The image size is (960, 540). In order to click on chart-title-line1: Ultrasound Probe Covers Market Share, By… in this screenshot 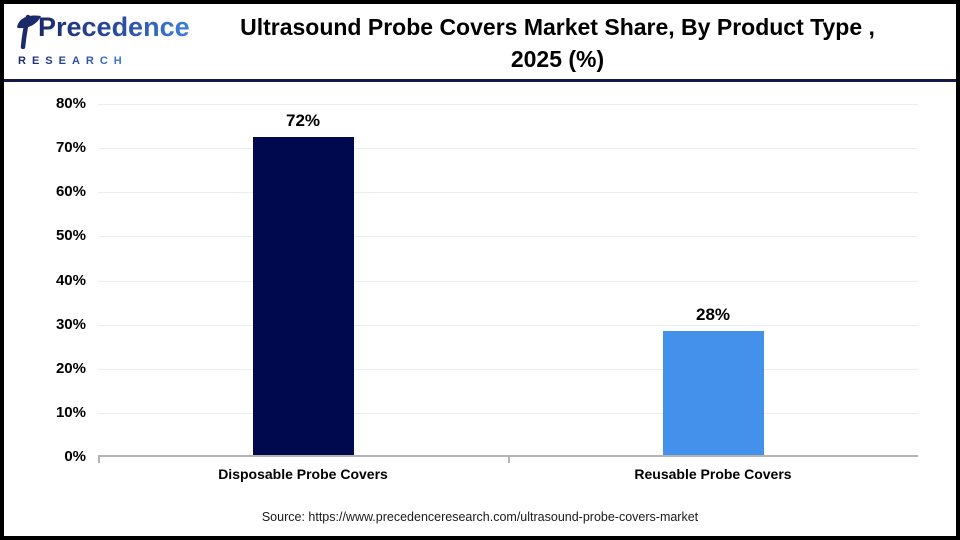, I will do `click(557, 27)`.